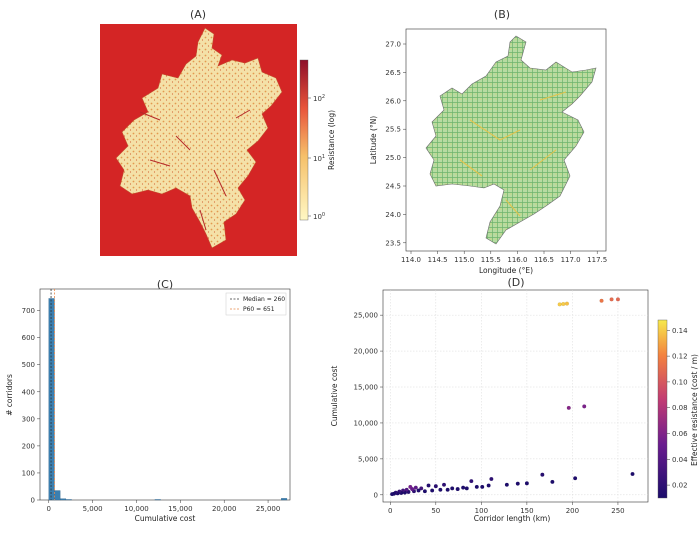 The width and height of the screenshot is (700, 555). What do you see at coordinates (491, 260) in the screenshot?
I see `panel-b-x-tick-label: 115.5` at bounding box center [491, 260].